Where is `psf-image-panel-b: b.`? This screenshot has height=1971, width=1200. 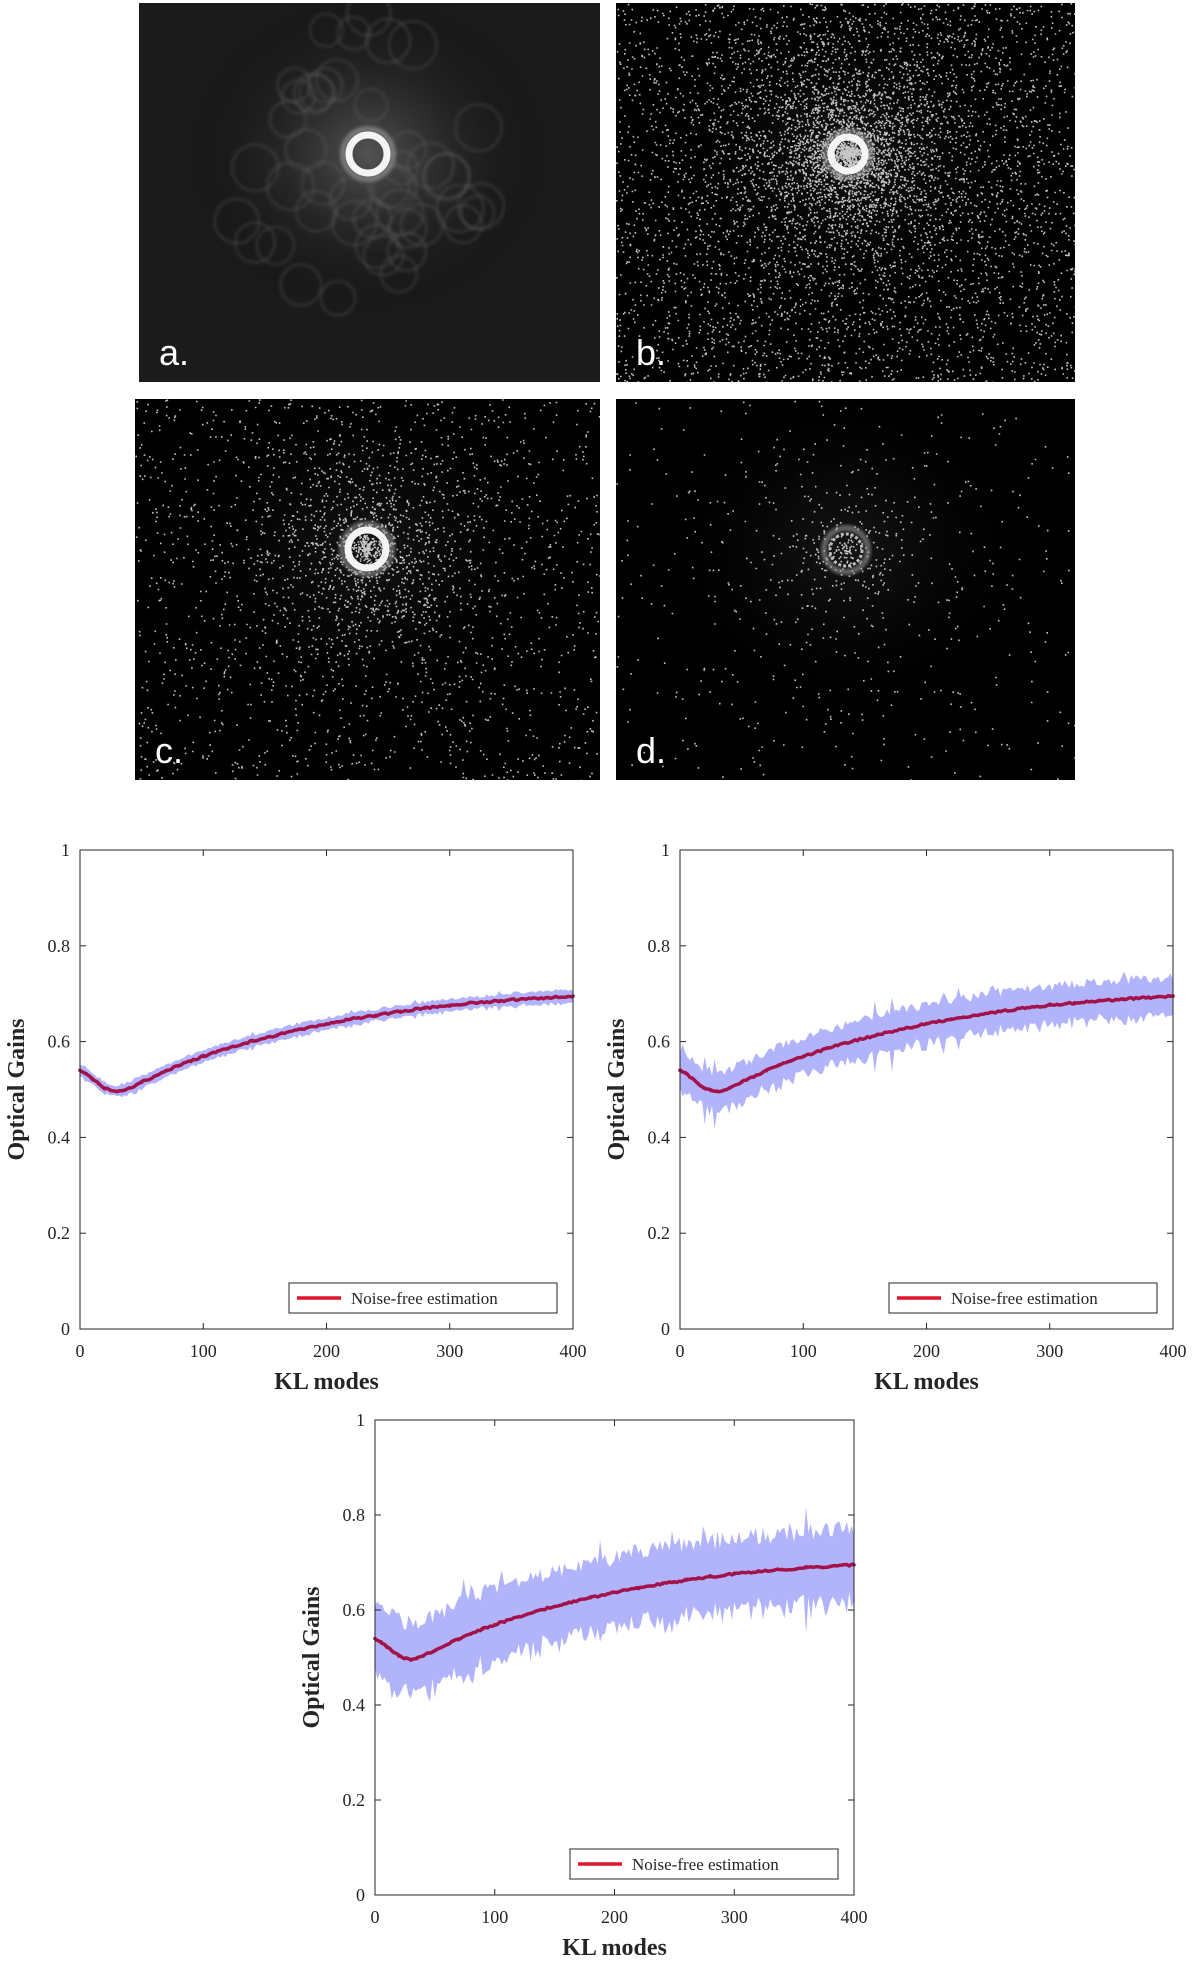 psf-image-panel-b: b. is located at coordinates (845, 192).